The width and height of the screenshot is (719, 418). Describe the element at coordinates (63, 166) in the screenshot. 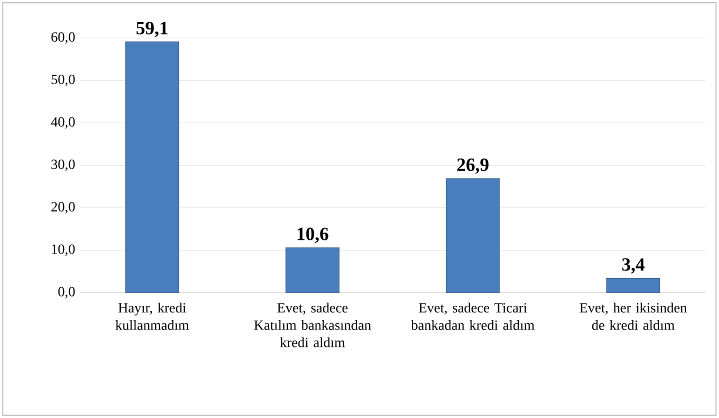

I see `y-tick-label: 30,0` at that location.